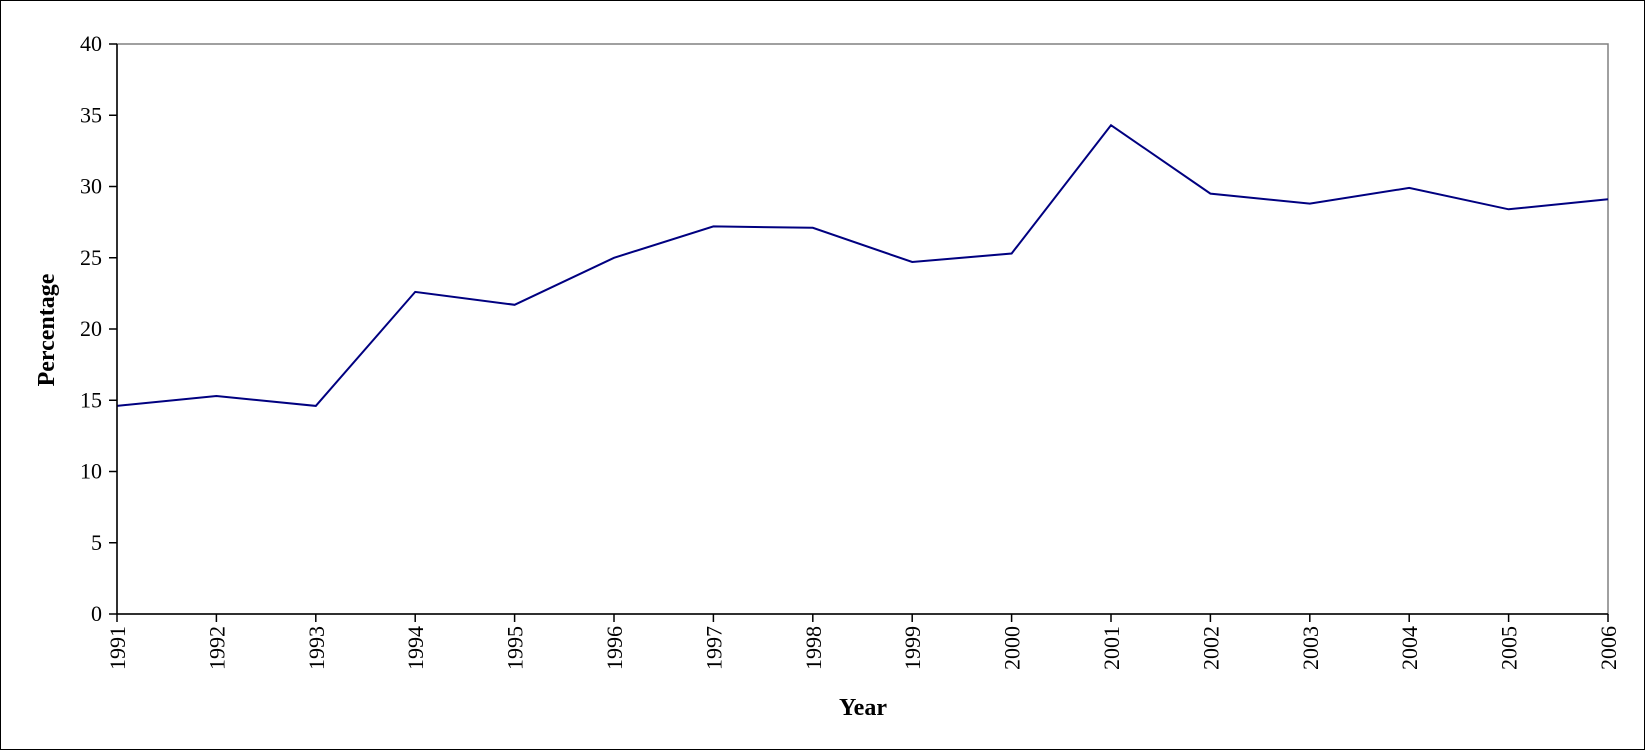 This screenshot has height=751, width=1645. What do you see at coordinates (1608, 648) in the screenshot?
I see `x-tick-label: 2006` at bounding box center [1608, 648].